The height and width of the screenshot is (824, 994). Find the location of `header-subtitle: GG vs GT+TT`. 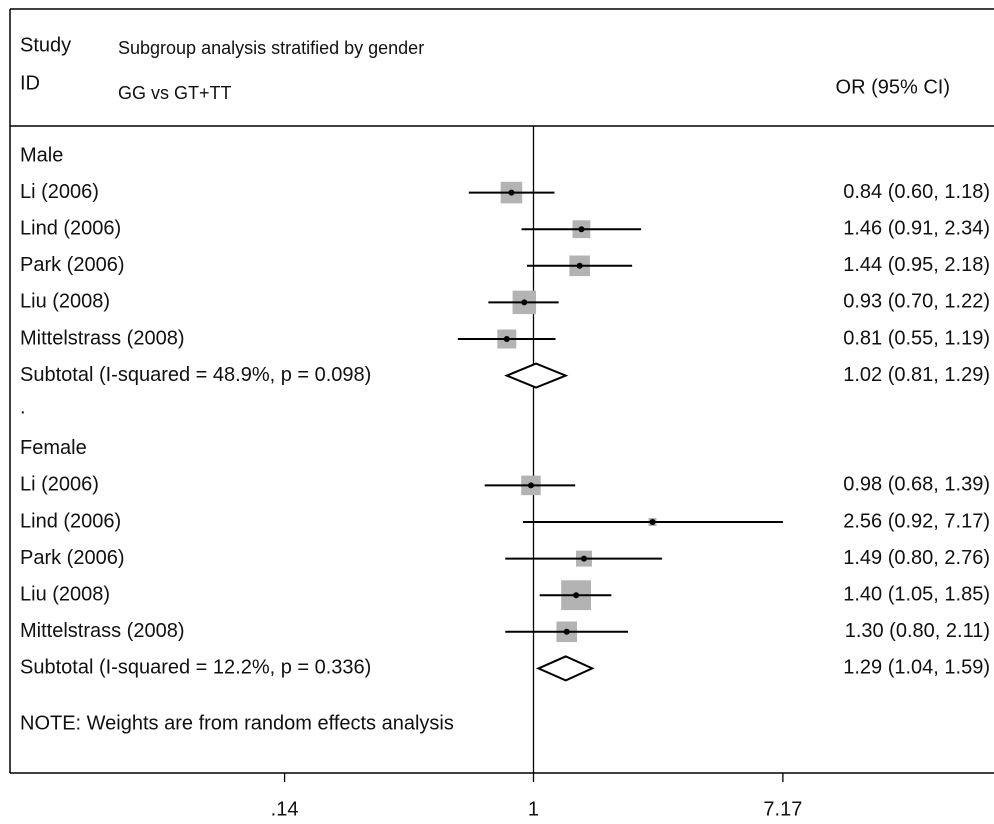

header-subtitle: GG vs GT+TT is located at coordinates (175, 93).